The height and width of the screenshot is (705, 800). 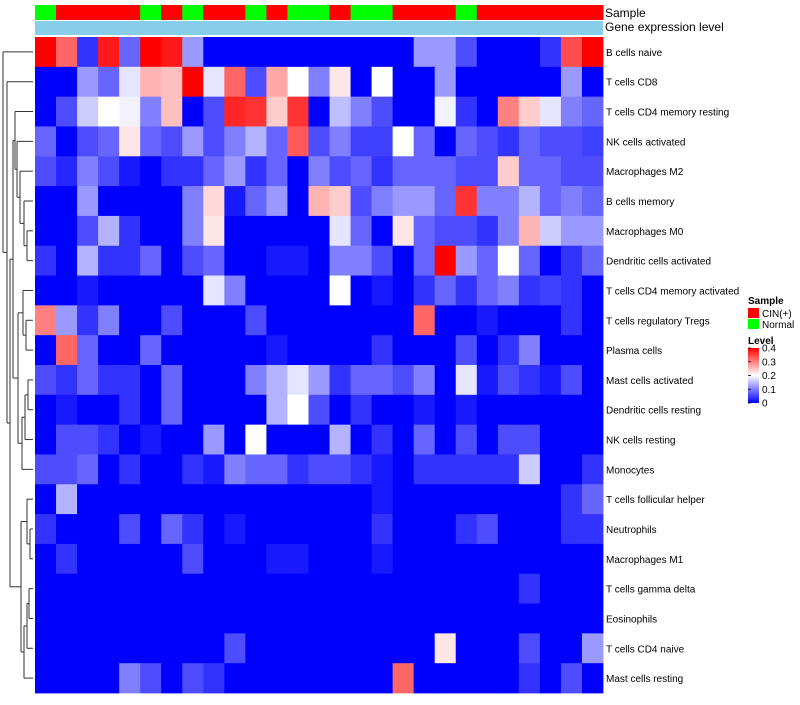 I want to click on row-label: Macrophages M1, so click(x=645, y=560).